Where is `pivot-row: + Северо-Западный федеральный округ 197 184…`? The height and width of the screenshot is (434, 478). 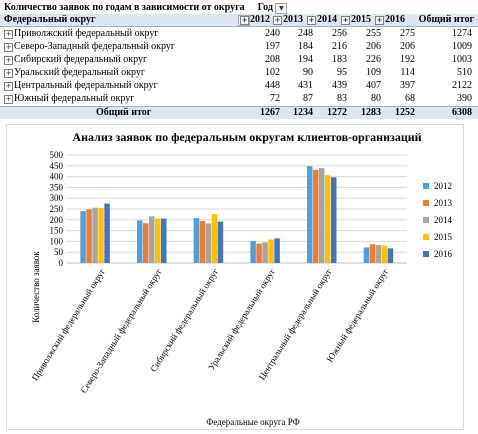
pivot-row: + Северо-Западный федеральный округ 197 184… is located at coordinates (239, 46).